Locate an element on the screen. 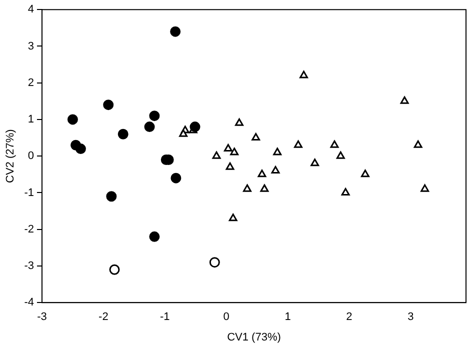  x-tick-label: -2 is located at coordinates (103, 317).